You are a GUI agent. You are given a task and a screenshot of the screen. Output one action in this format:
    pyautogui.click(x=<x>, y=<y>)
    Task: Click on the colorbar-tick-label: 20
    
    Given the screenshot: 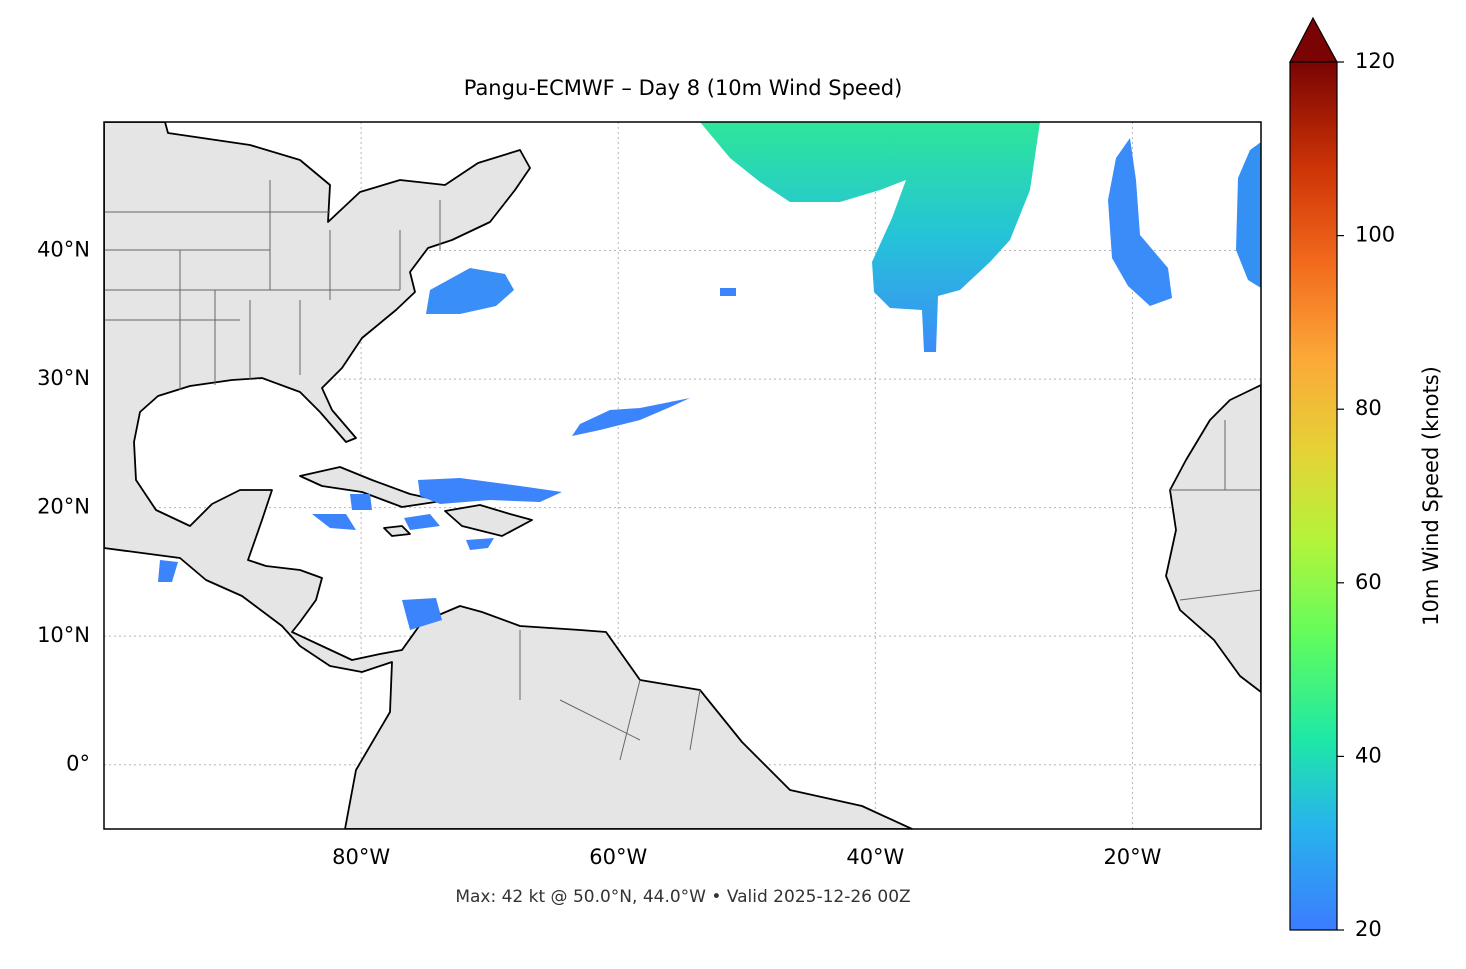 What is the action you would take?
    pyautogui.click(x=1368, y=929)
    